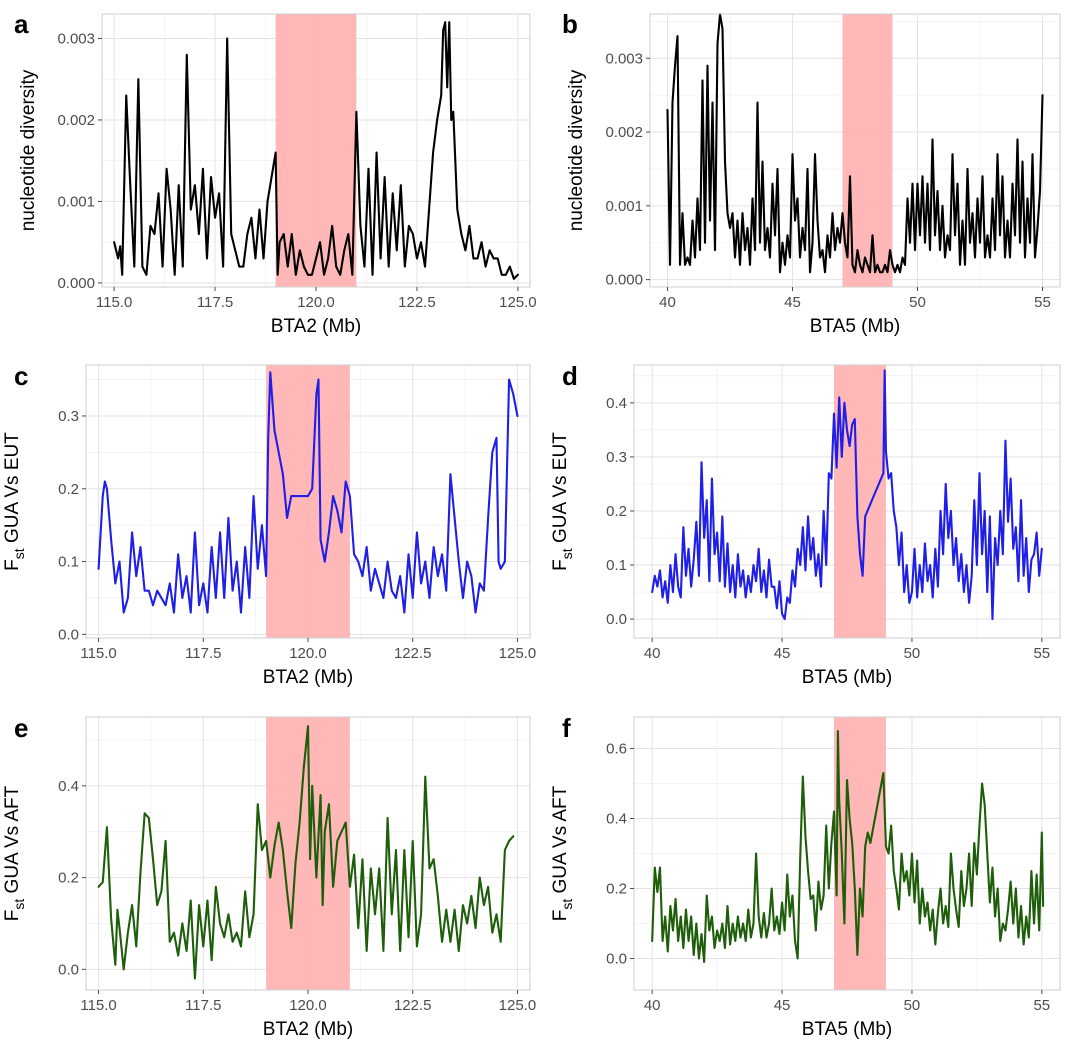 Image resolution: width=1071 pixels, height=1046 pixels. I want to click on panel-f-plot-border, so click(847, 853).